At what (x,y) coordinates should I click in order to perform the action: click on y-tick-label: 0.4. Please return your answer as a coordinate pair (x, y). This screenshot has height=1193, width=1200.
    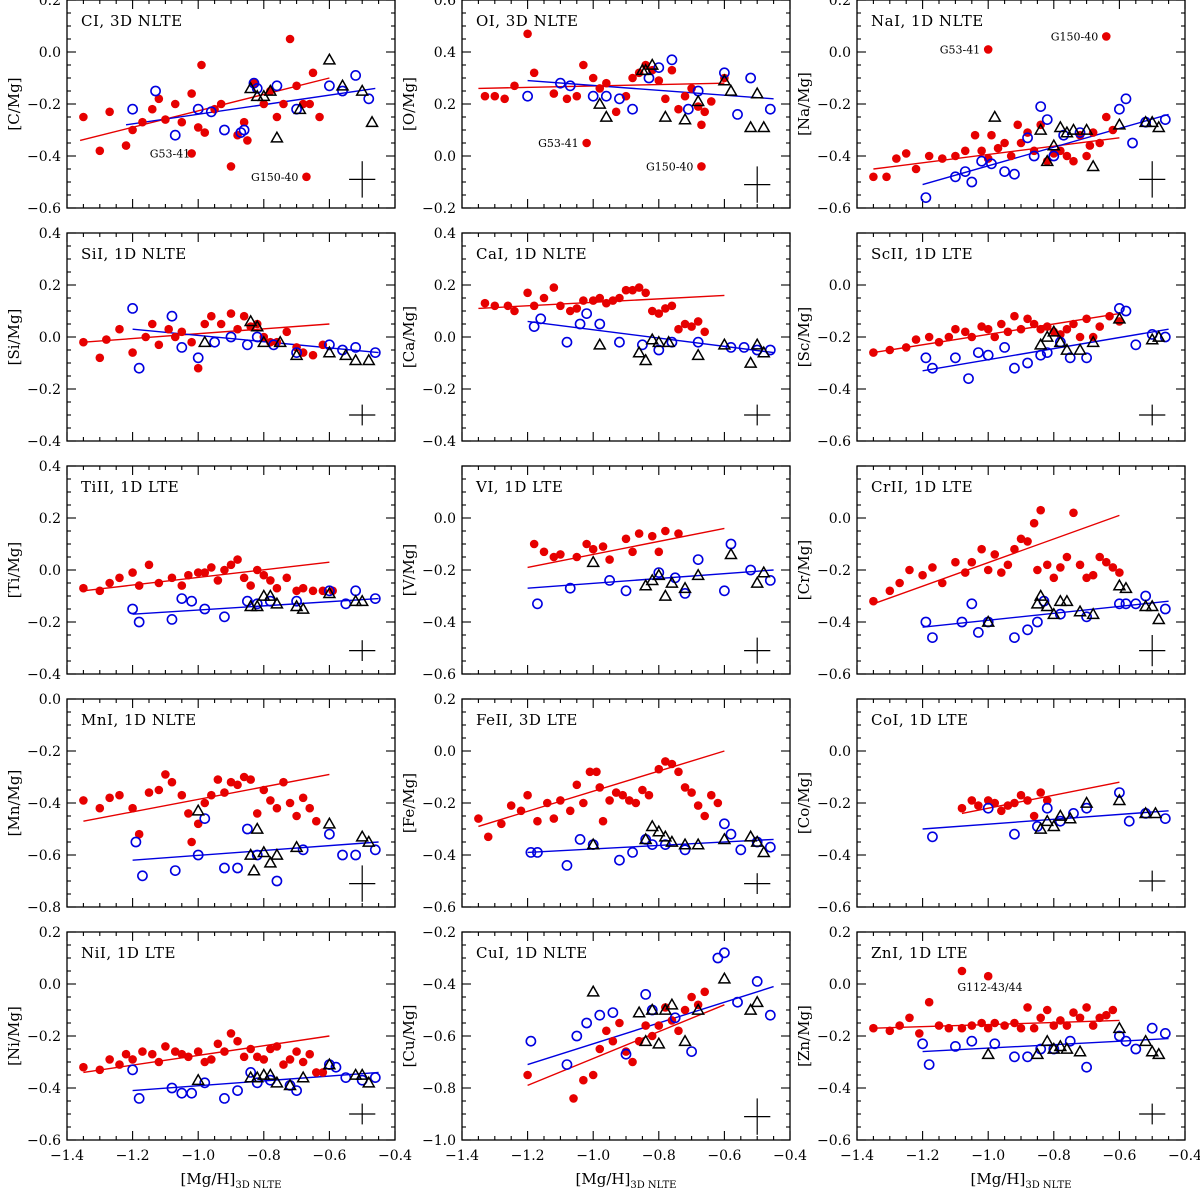
    Looking at the image, I should click on (445, 234).